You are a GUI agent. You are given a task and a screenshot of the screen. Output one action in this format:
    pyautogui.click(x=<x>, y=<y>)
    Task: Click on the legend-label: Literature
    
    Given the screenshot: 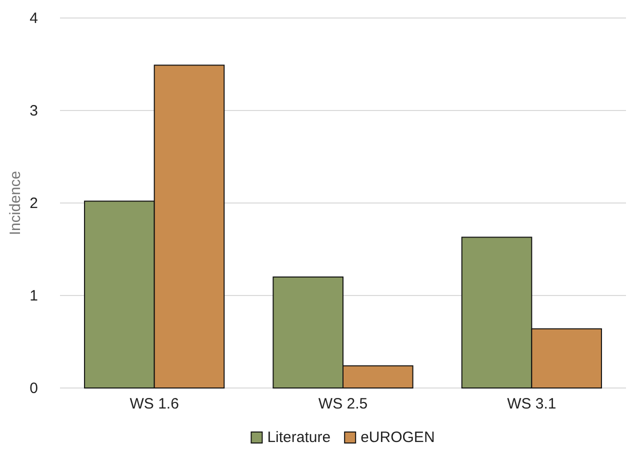 What is the action you would take?
    pyautogui.click(x=299, y=437)
    